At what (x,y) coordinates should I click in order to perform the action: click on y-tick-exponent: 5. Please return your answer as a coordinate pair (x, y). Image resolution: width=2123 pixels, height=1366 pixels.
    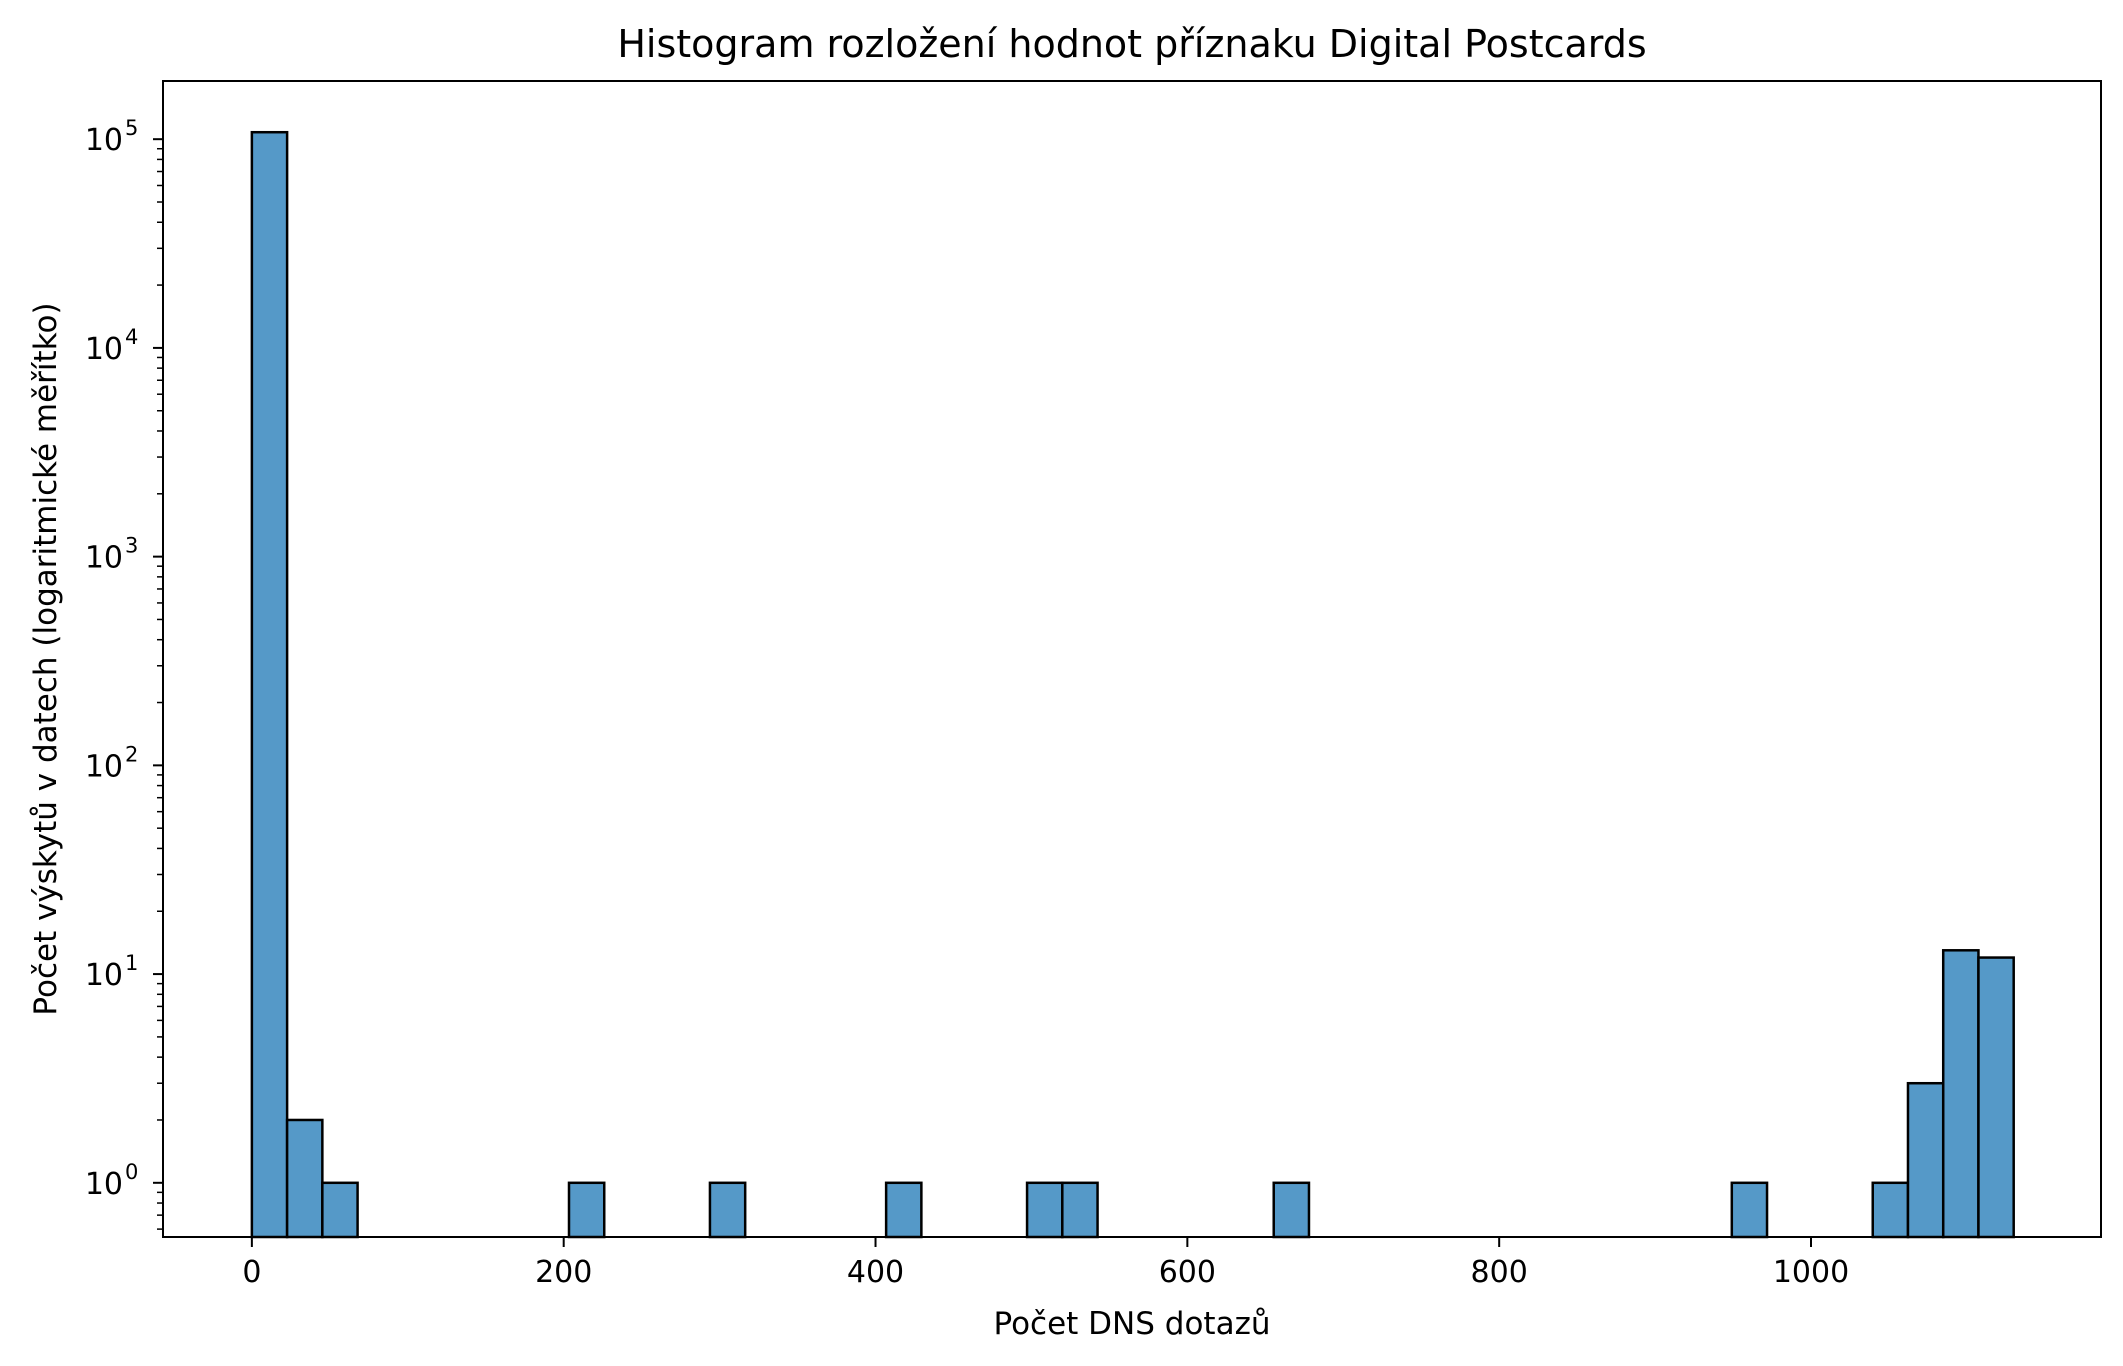
    Looking at the image, I should click on (131, 128).